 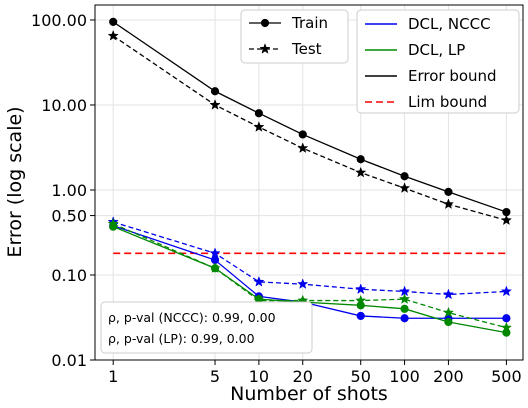 What do you see at coordinates (436, 50) in the screenshot?
I see `color-legend-label: DCL, LP` at bounding box center [436, 50].